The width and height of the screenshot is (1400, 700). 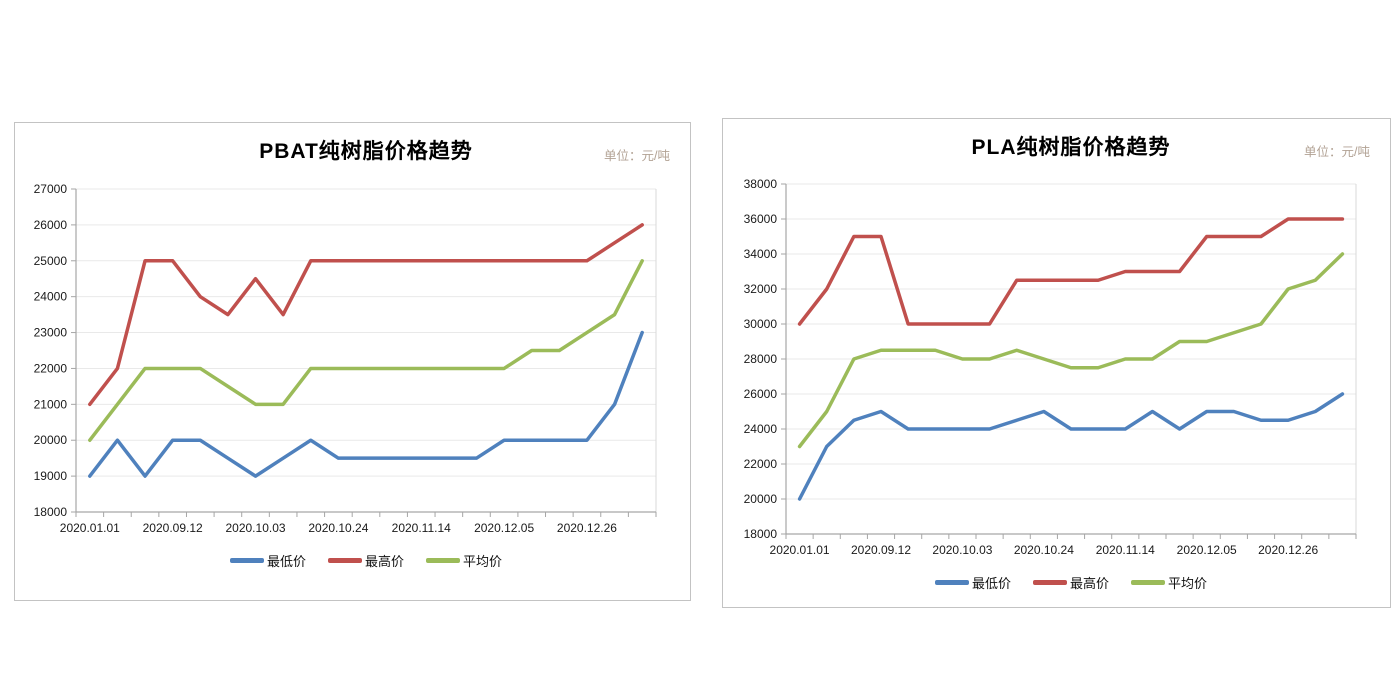 I want to click on pla-unit-label: 单位：元/吨, so click(x=1337, y=152).